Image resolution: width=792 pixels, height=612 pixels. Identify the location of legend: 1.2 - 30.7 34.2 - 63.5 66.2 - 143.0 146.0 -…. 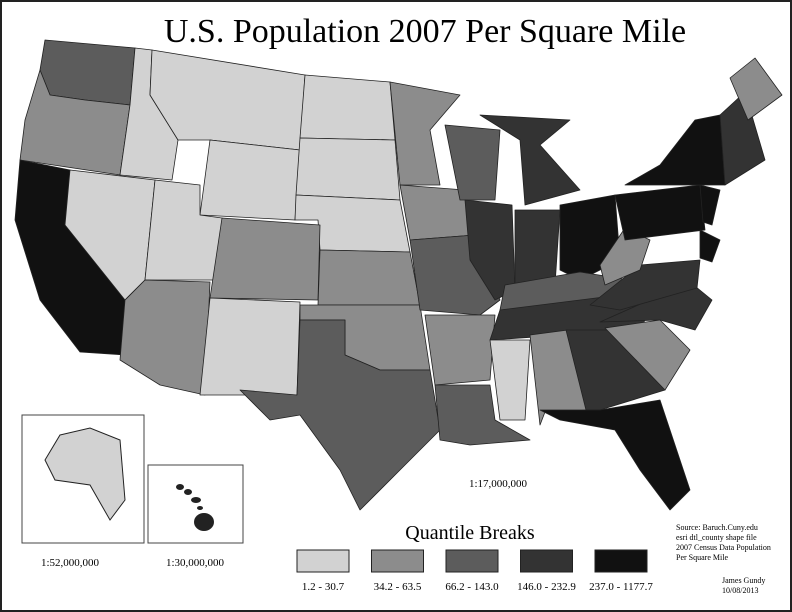
(474, 571).